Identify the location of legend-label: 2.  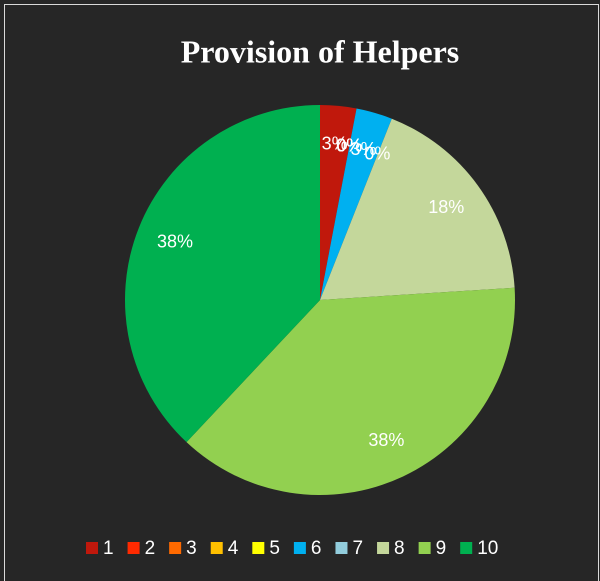
(150, 548).